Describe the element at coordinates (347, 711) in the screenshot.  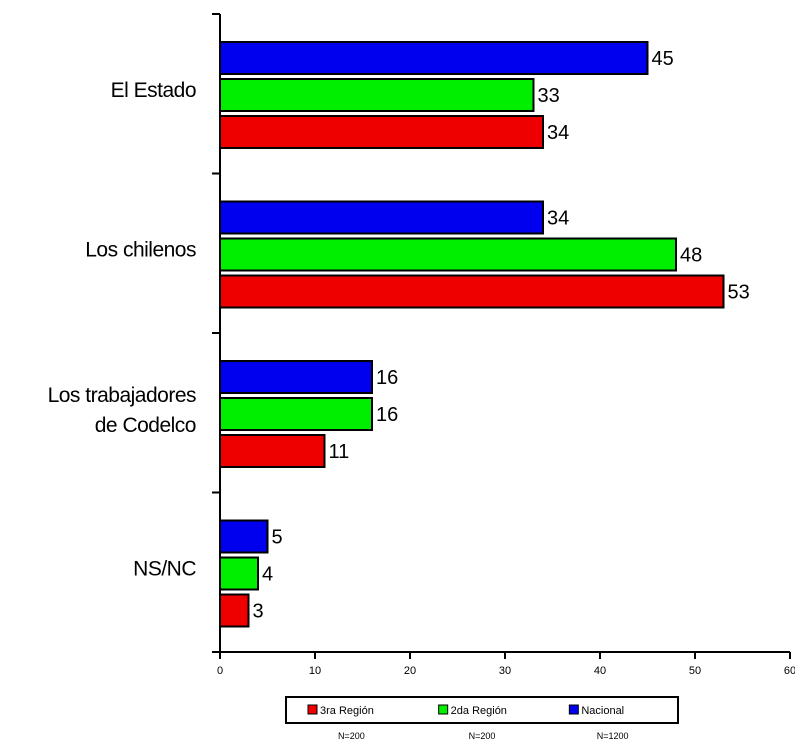
I see `legend-label-3ra-region: 3ra Región` at that location.